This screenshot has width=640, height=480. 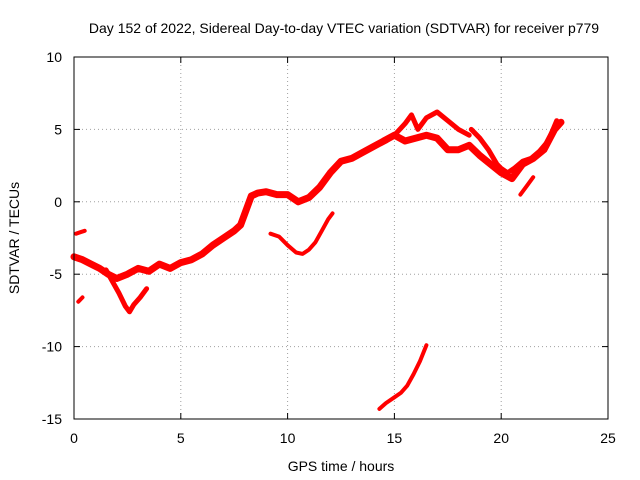 I want to click on x-tick-label: 20, so click(x=501, y=438).